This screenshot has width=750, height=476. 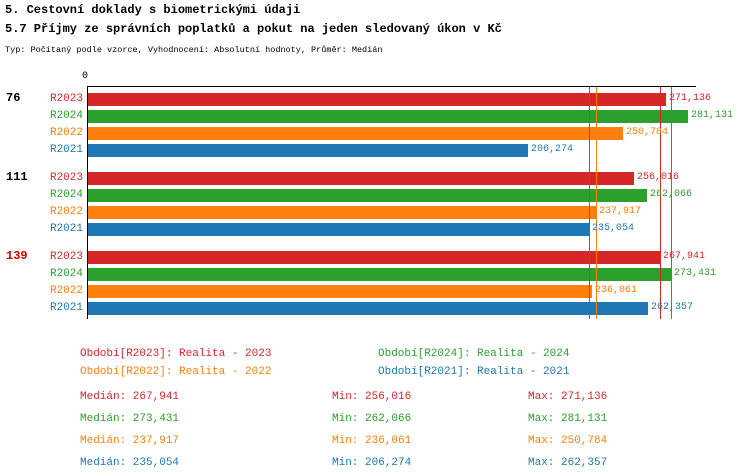 What do you see at coordinates (474, 372) in the screenshot?
I see `legend-item-R2021: Období[R2021]: Realita - 2021` at bounding box center [474, 372].